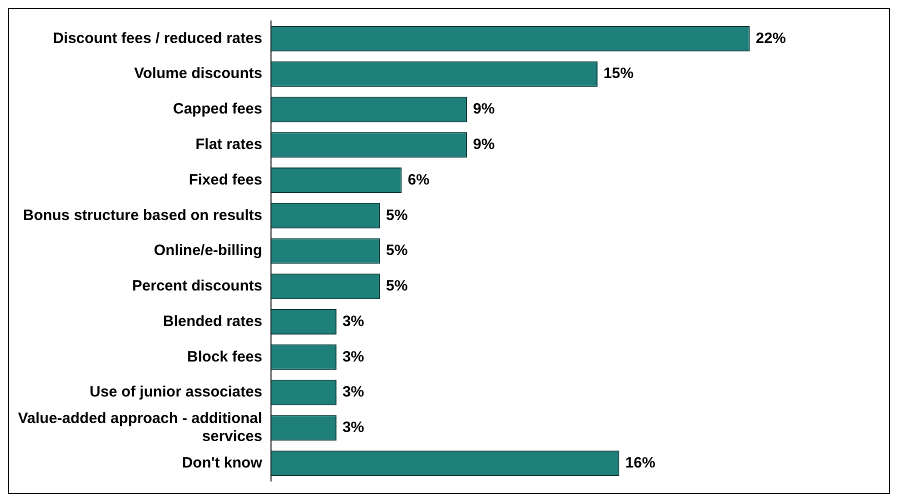  Describe the element at coordinates (419, 179) in the screenshot. I see `data-label: 6%` at that location.